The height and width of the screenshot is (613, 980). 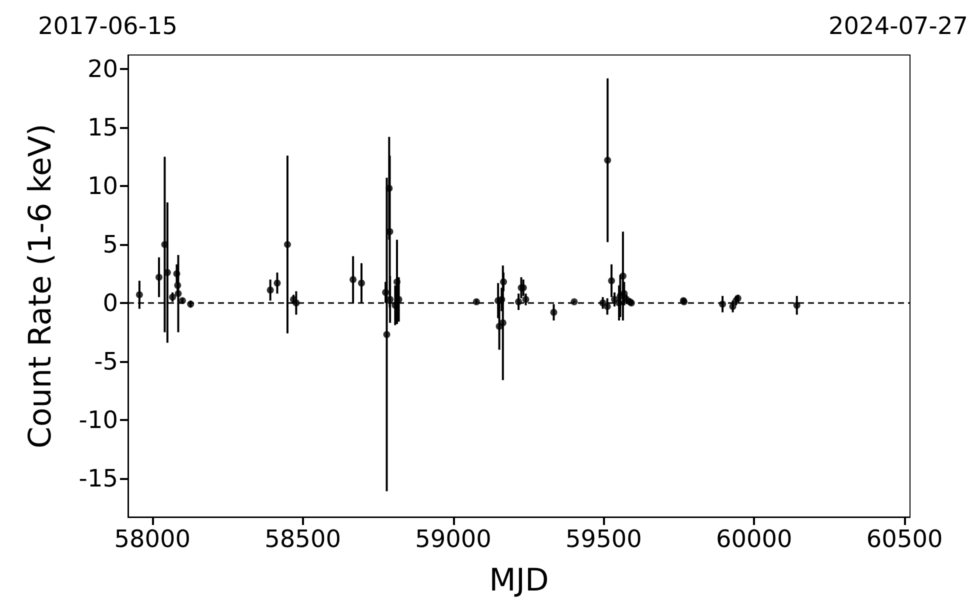 What do you see at coordinates (453, 539) in the screenshot?
I see `x-tick-label: 59000` at bounding box center [453, 539].